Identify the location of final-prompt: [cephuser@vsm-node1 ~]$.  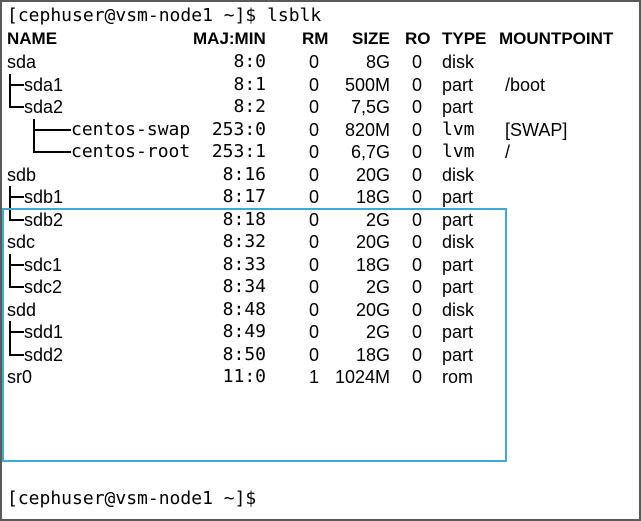
(132, 498).